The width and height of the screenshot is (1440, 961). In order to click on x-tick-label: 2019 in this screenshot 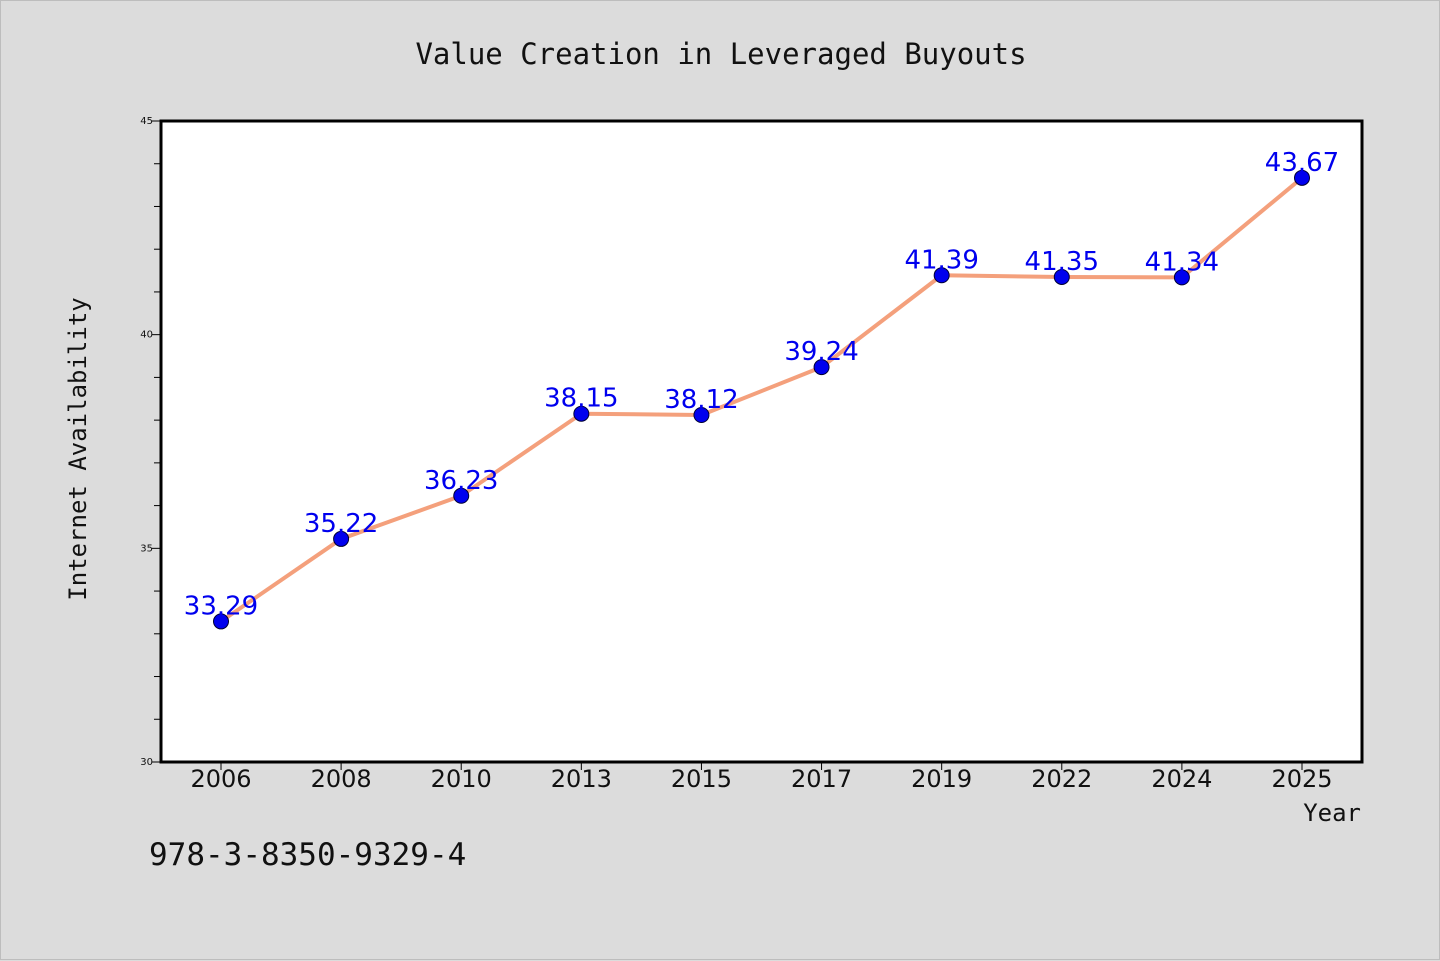, I will do `click(941, 779)`.